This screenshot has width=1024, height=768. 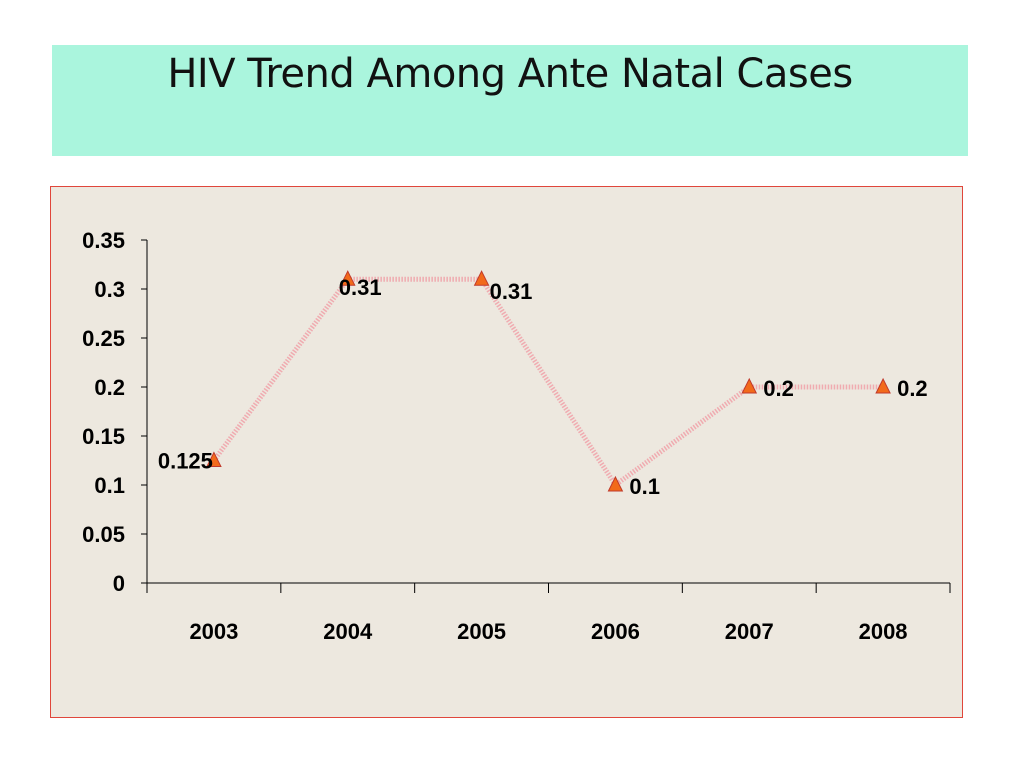 I want to click on data-label: 0.1, so click(x=644, y=486).